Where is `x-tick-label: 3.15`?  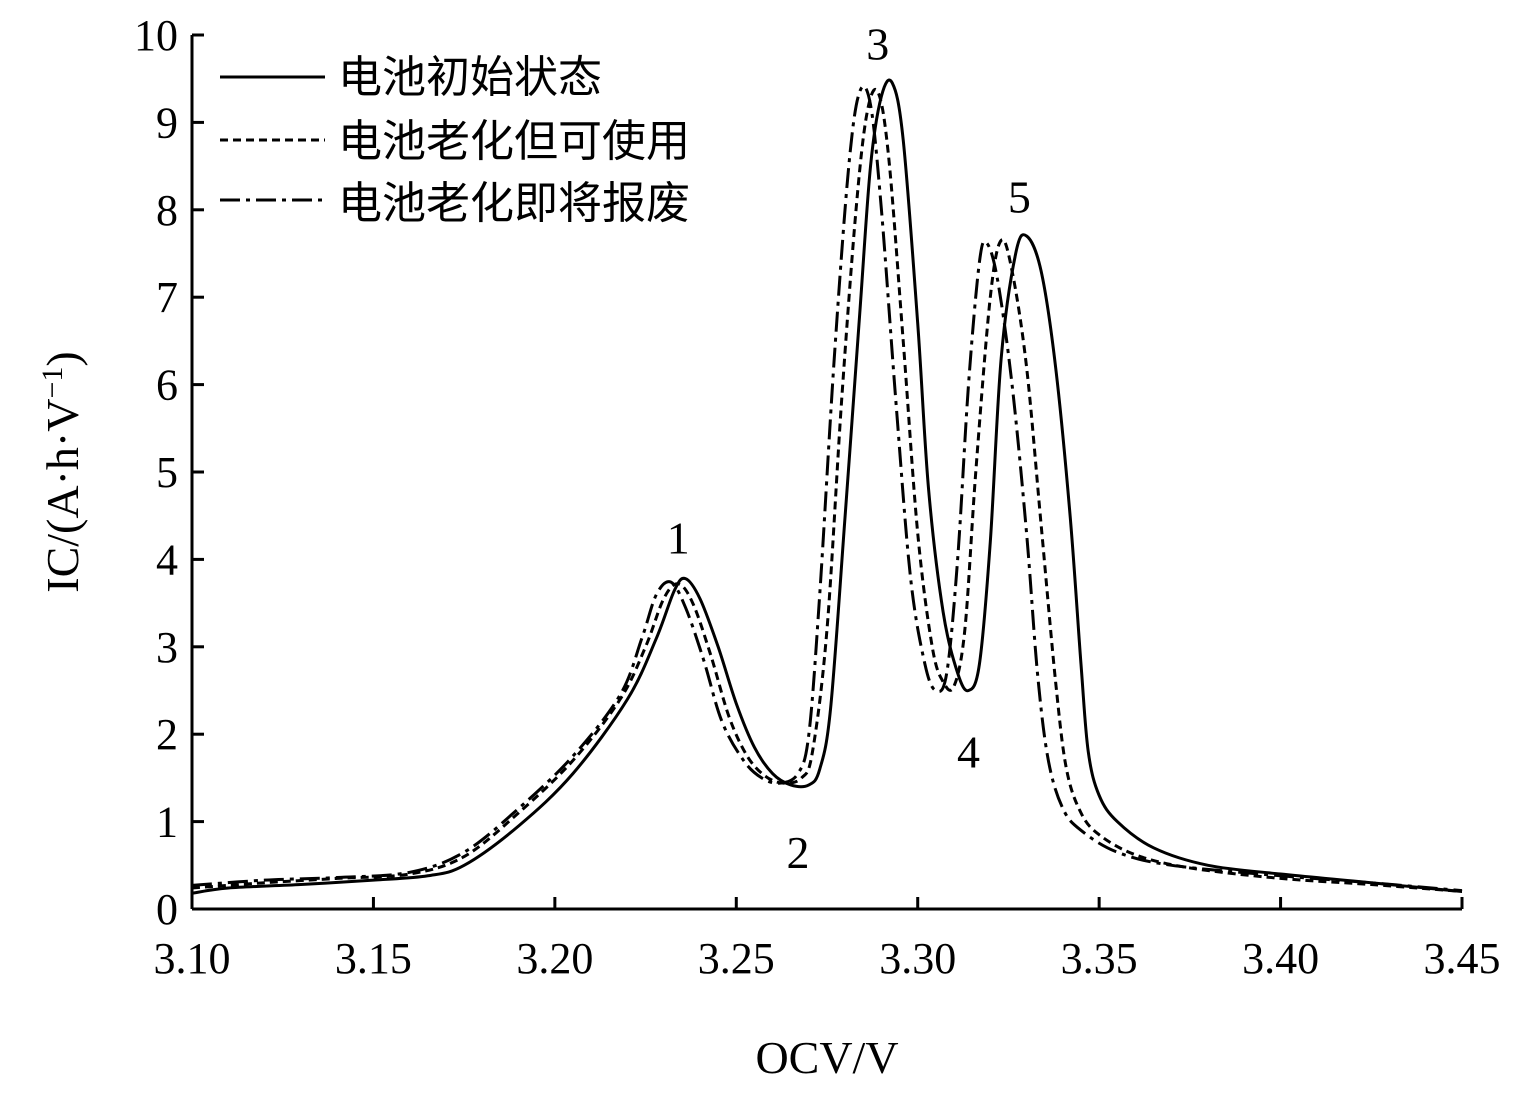 x-tick-label: 3.15 is located at coordinates (373, 958).